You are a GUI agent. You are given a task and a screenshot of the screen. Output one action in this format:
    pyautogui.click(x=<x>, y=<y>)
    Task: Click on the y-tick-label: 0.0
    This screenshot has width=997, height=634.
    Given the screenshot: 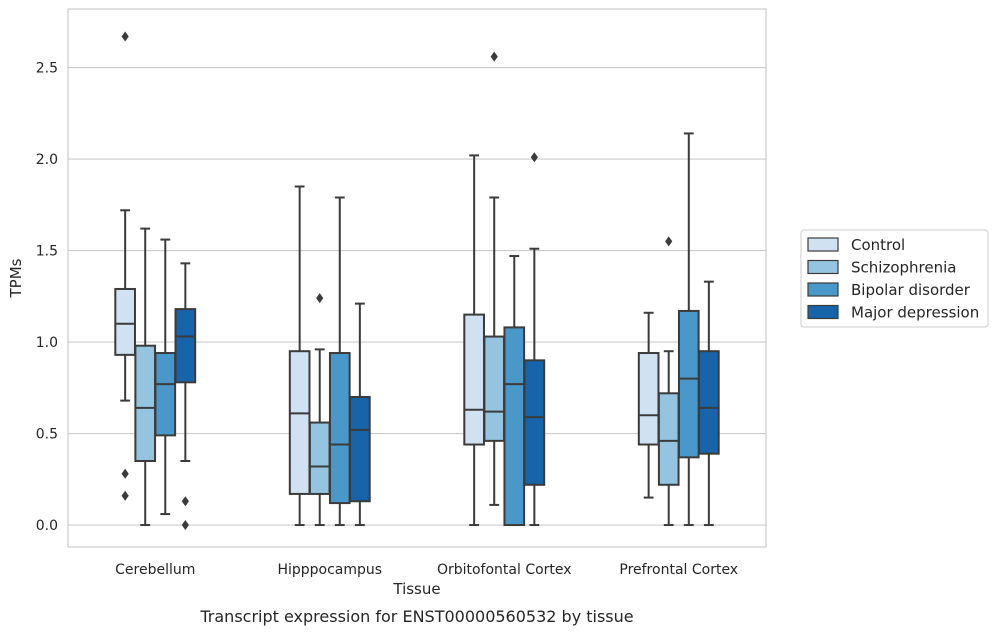 What is the action you would take?
    pyautogui.click(x=47, y=526)
    